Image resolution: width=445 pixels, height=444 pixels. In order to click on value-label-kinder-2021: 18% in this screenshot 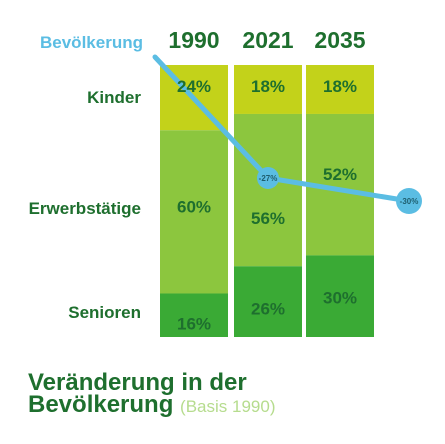, I will do `click(268, 86)`.